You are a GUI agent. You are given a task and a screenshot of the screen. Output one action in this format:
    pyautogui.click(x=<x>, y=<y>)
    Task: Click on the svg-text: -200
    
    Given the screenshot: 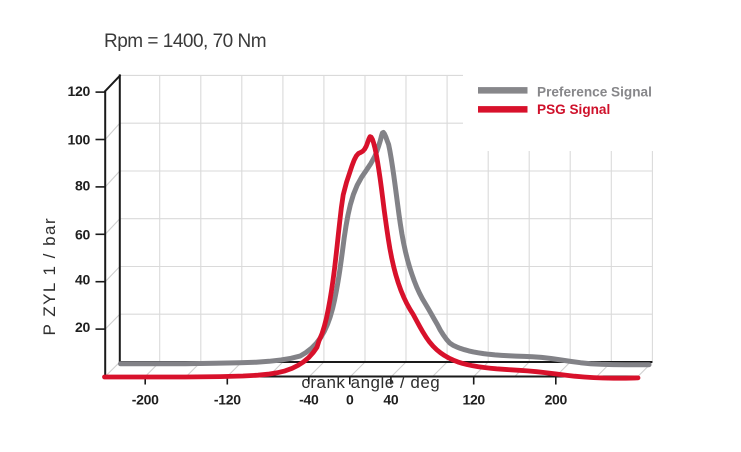 What is the action you would take?
    pyautogui.click(x=145, y=400)
    